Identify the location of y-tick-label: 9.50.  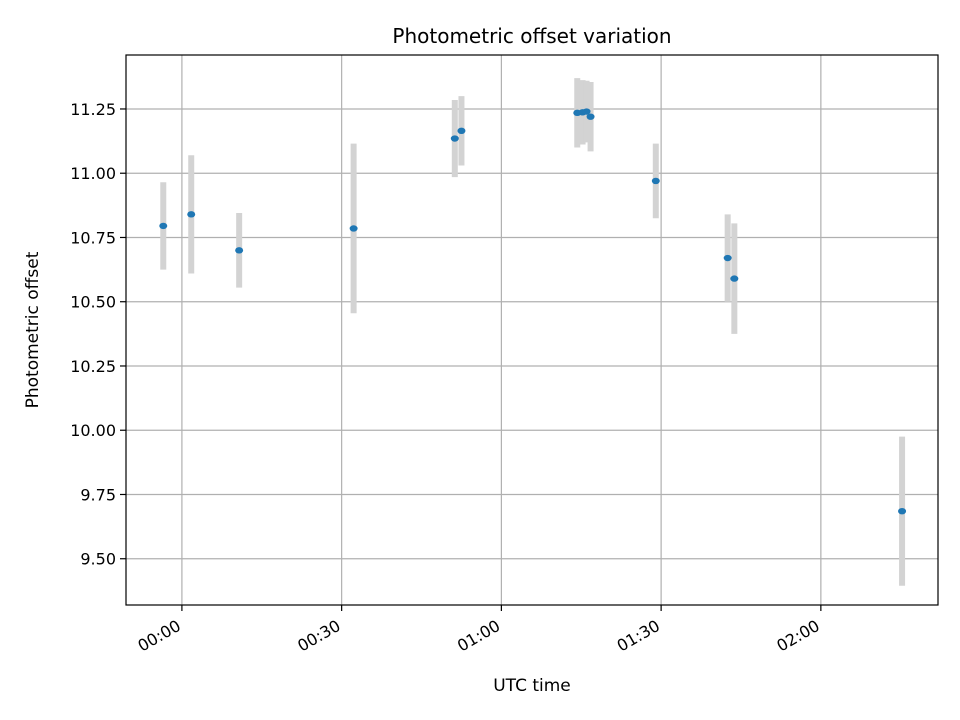
(98, 559).